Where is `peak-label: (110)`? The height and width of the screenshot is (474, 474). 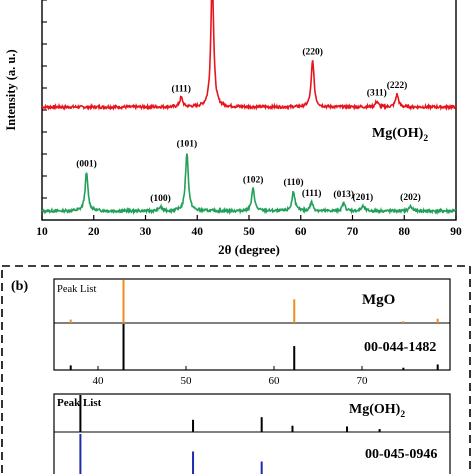 peak-label: (110) is located at coordinates (293, 182).